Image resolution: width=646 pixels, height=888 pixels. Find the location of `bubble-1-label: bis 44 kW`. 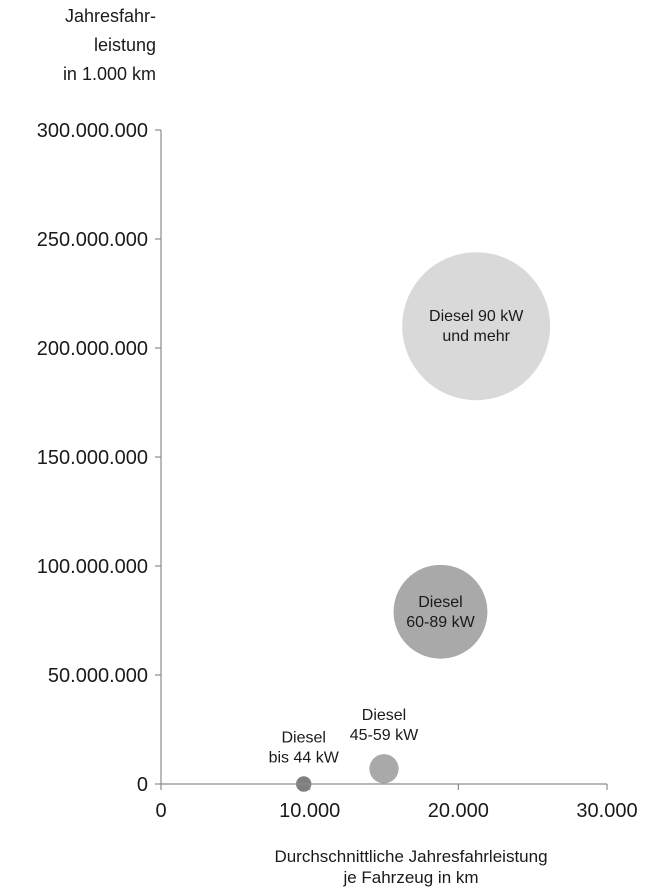

bubble-1-label: bis 44 kW is located at coordinates (304, 757).